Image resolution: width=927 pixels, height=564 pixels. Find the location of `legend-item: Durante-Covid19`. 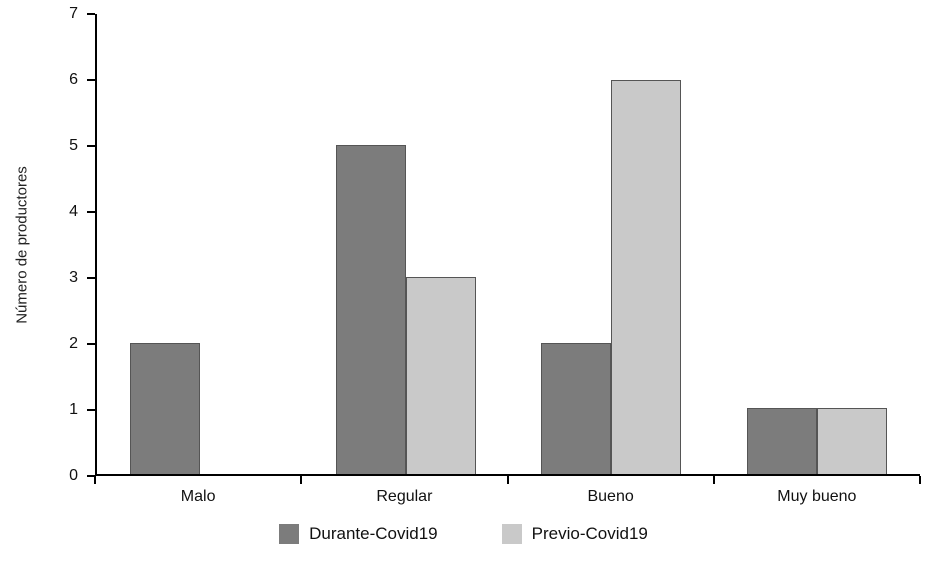

legend-item: Durante-Covid19 is located at coordinates (358, 534).